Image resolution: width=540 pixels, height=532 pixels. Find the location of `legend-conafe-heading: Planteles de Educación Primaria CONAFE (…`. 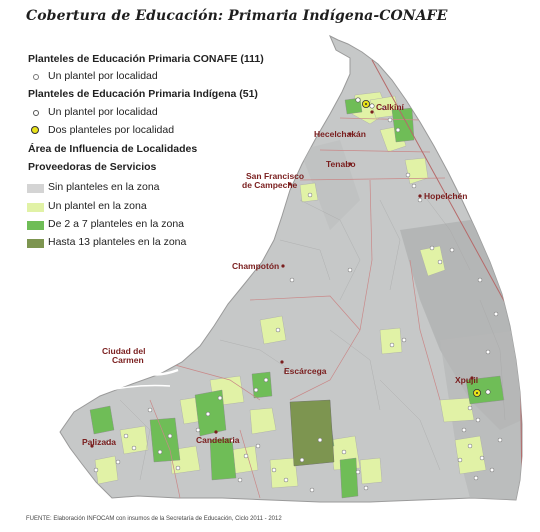

legend-conafe-heading: Planteles de Educación Primaria CONAFE (… is located at coordinates (146, 59).